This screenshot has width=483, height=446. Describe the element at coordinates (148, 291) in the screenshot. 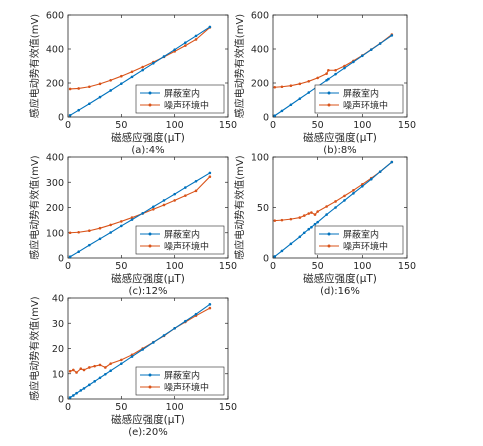

I see `panel-caption: (c):12%` at that location.